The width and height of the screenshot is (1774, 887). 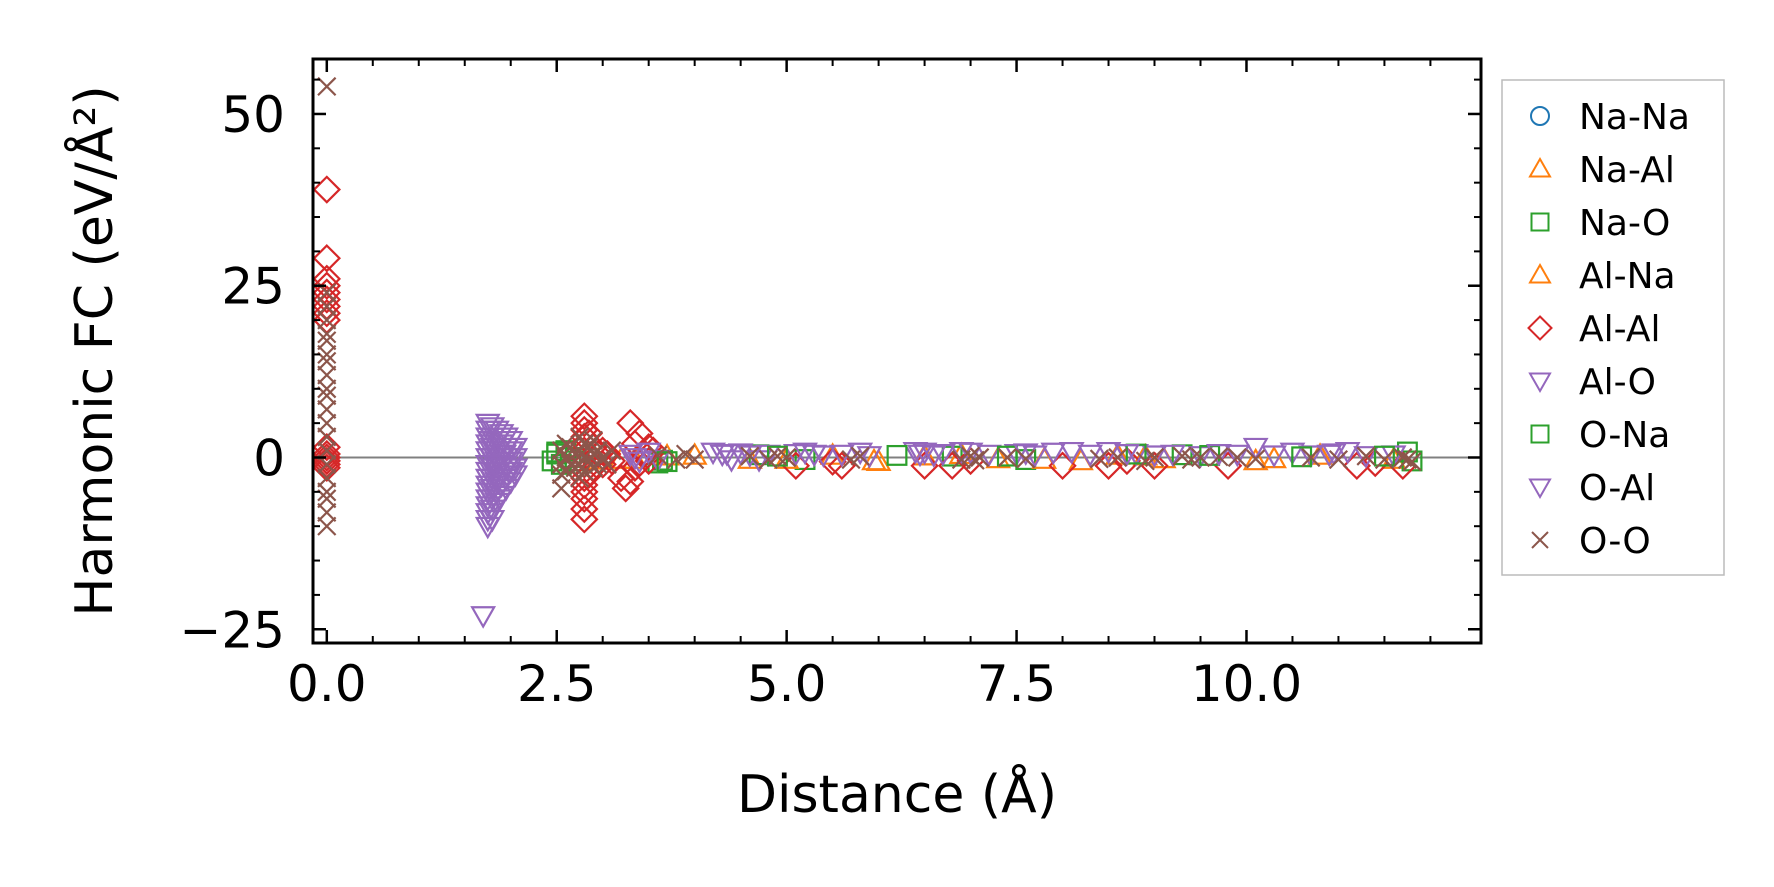 What do you see at coordinates (269, 458) in the screenshot?
I see `y-tick-label: 0` at bounding box center [269, 458].